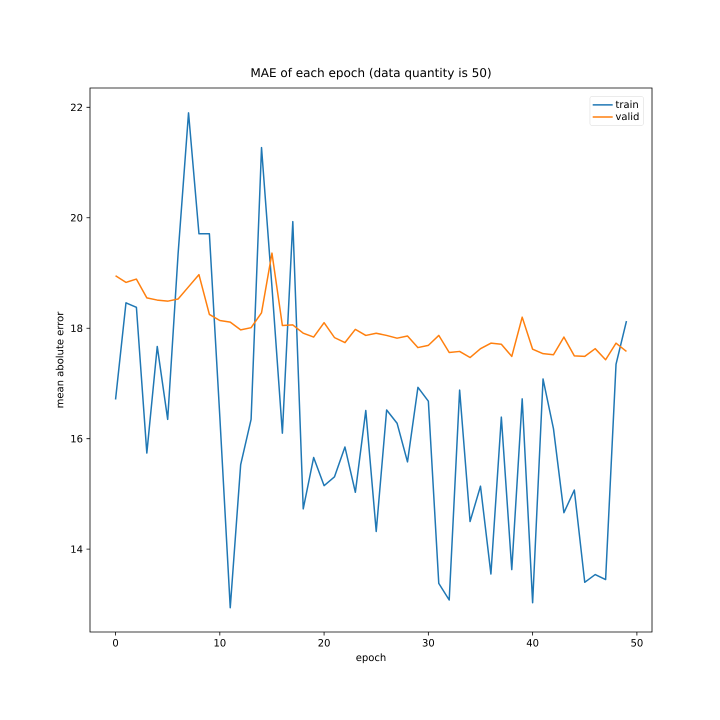 This screenshot has width=720, height=720. What do you see at coordinates (371, 658) in the screenshot?
I see `x-axis-title: epoch` at bounding box center [371, 658].